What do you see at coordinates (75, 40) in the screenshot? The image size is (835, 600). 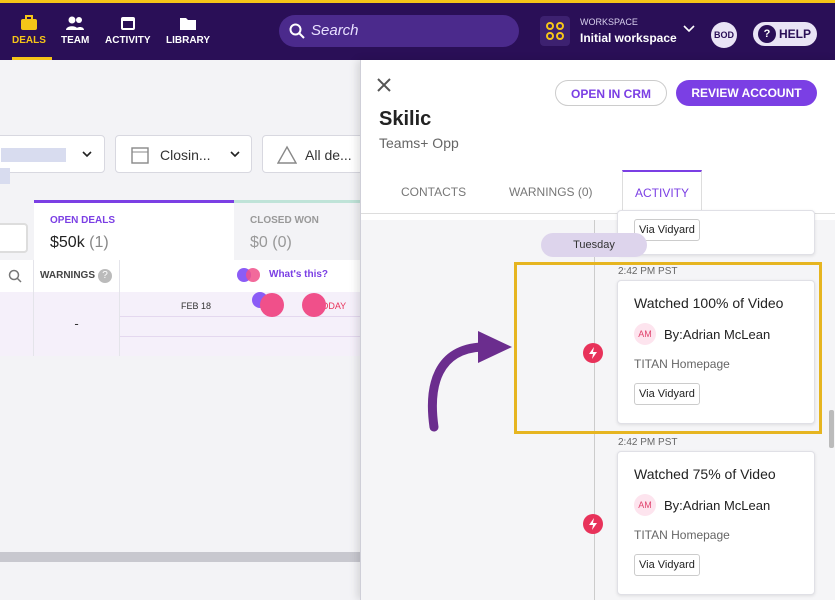 I see `nav-label: TEAM` at bounding box center [75, 40].